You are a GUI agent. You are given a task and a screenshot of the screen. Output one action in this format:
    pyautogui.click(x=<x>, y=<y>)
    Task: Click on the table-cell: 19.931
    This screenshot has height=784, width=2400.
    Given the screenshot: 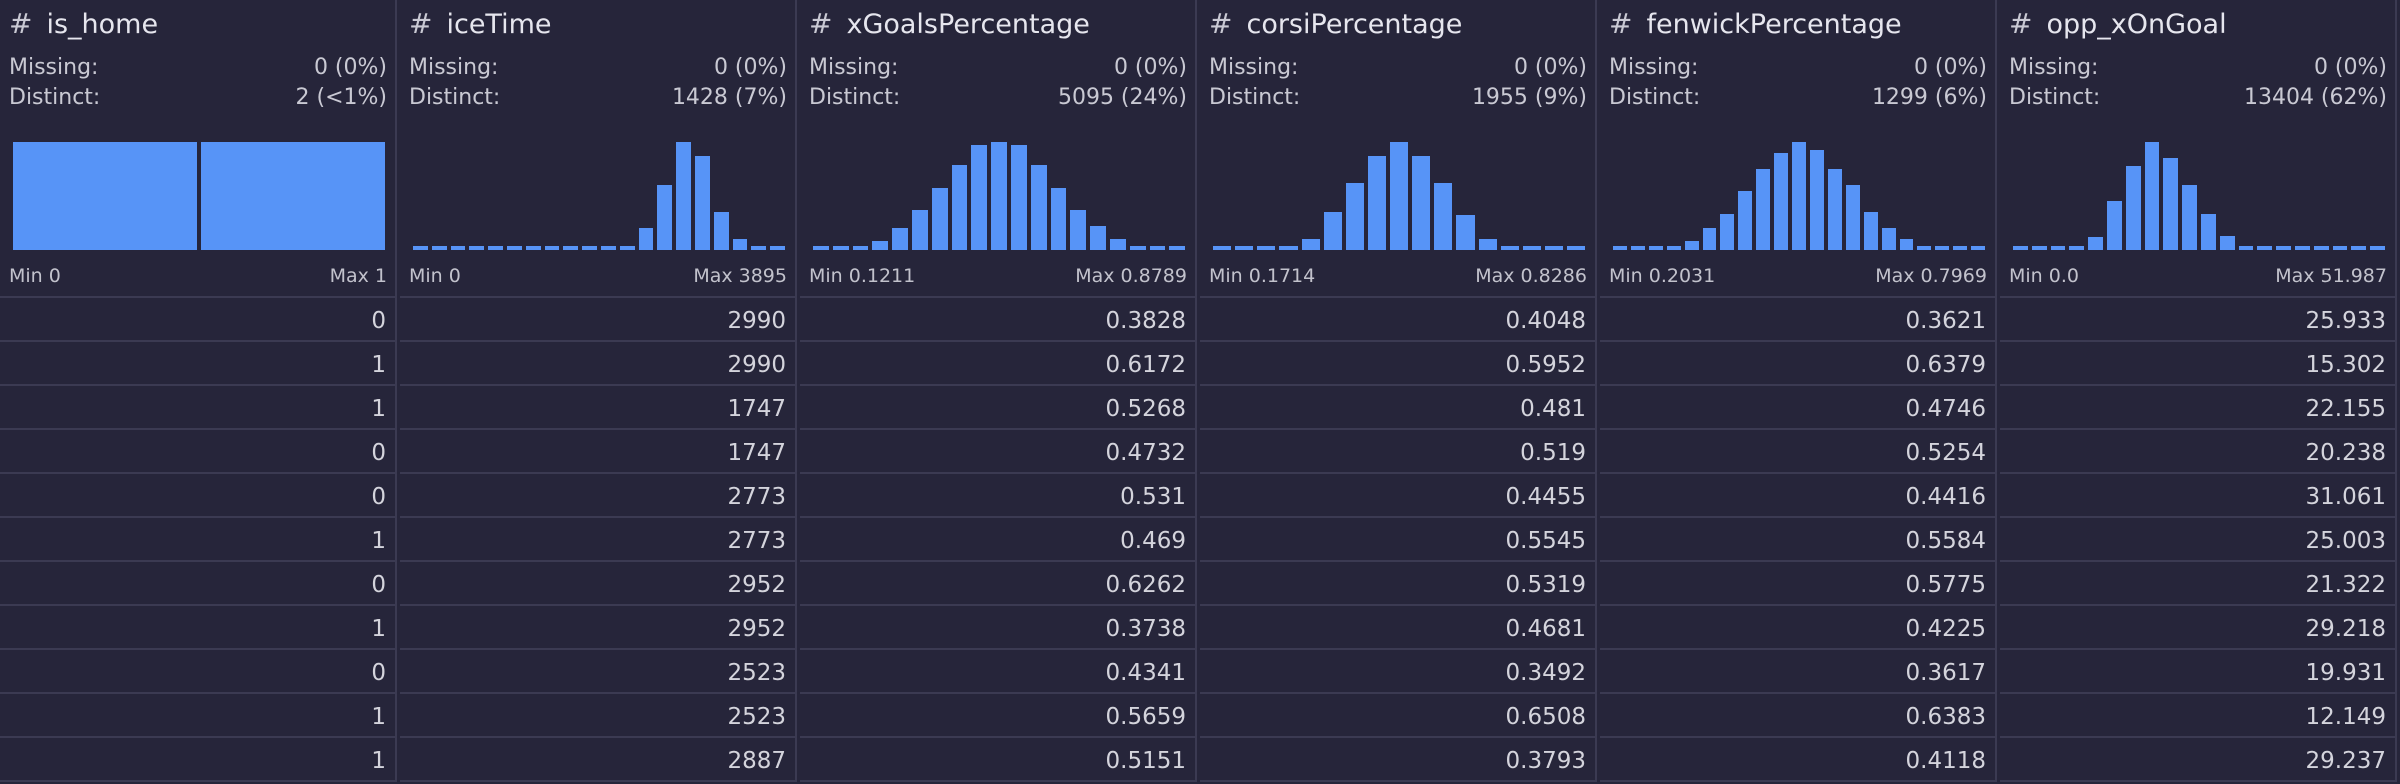 What is the action you would take?
    pyautogui.click(x=2197, y=672)
    